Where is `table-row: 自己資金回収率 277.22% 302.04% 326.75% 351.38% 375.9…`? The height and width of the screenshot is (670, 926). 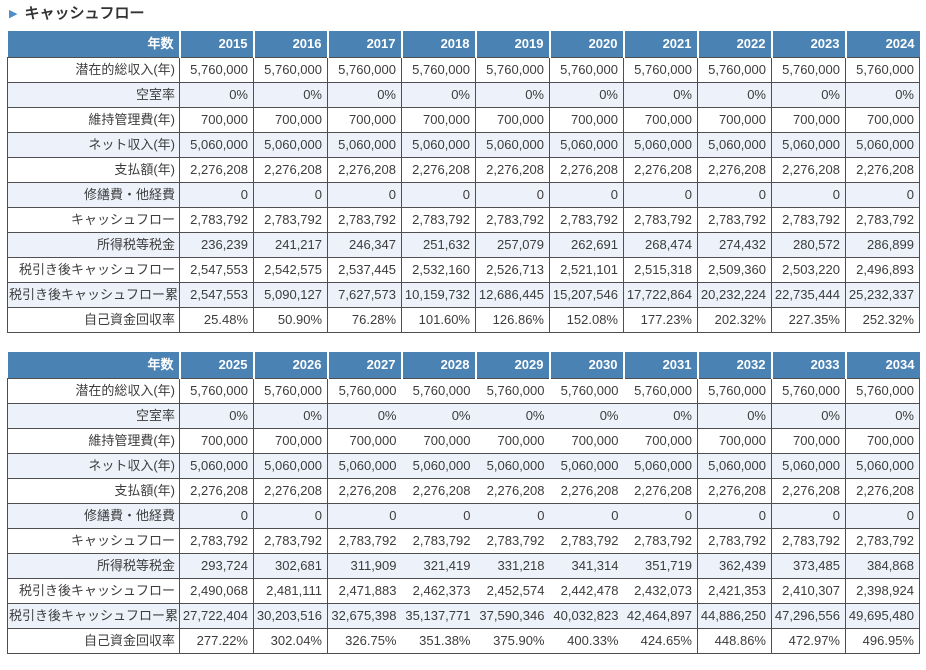 table-row: 自己資金回収率 277.22% 302.04% 326.75% 351.38% 375.9… is located at coordinates (463, 641).